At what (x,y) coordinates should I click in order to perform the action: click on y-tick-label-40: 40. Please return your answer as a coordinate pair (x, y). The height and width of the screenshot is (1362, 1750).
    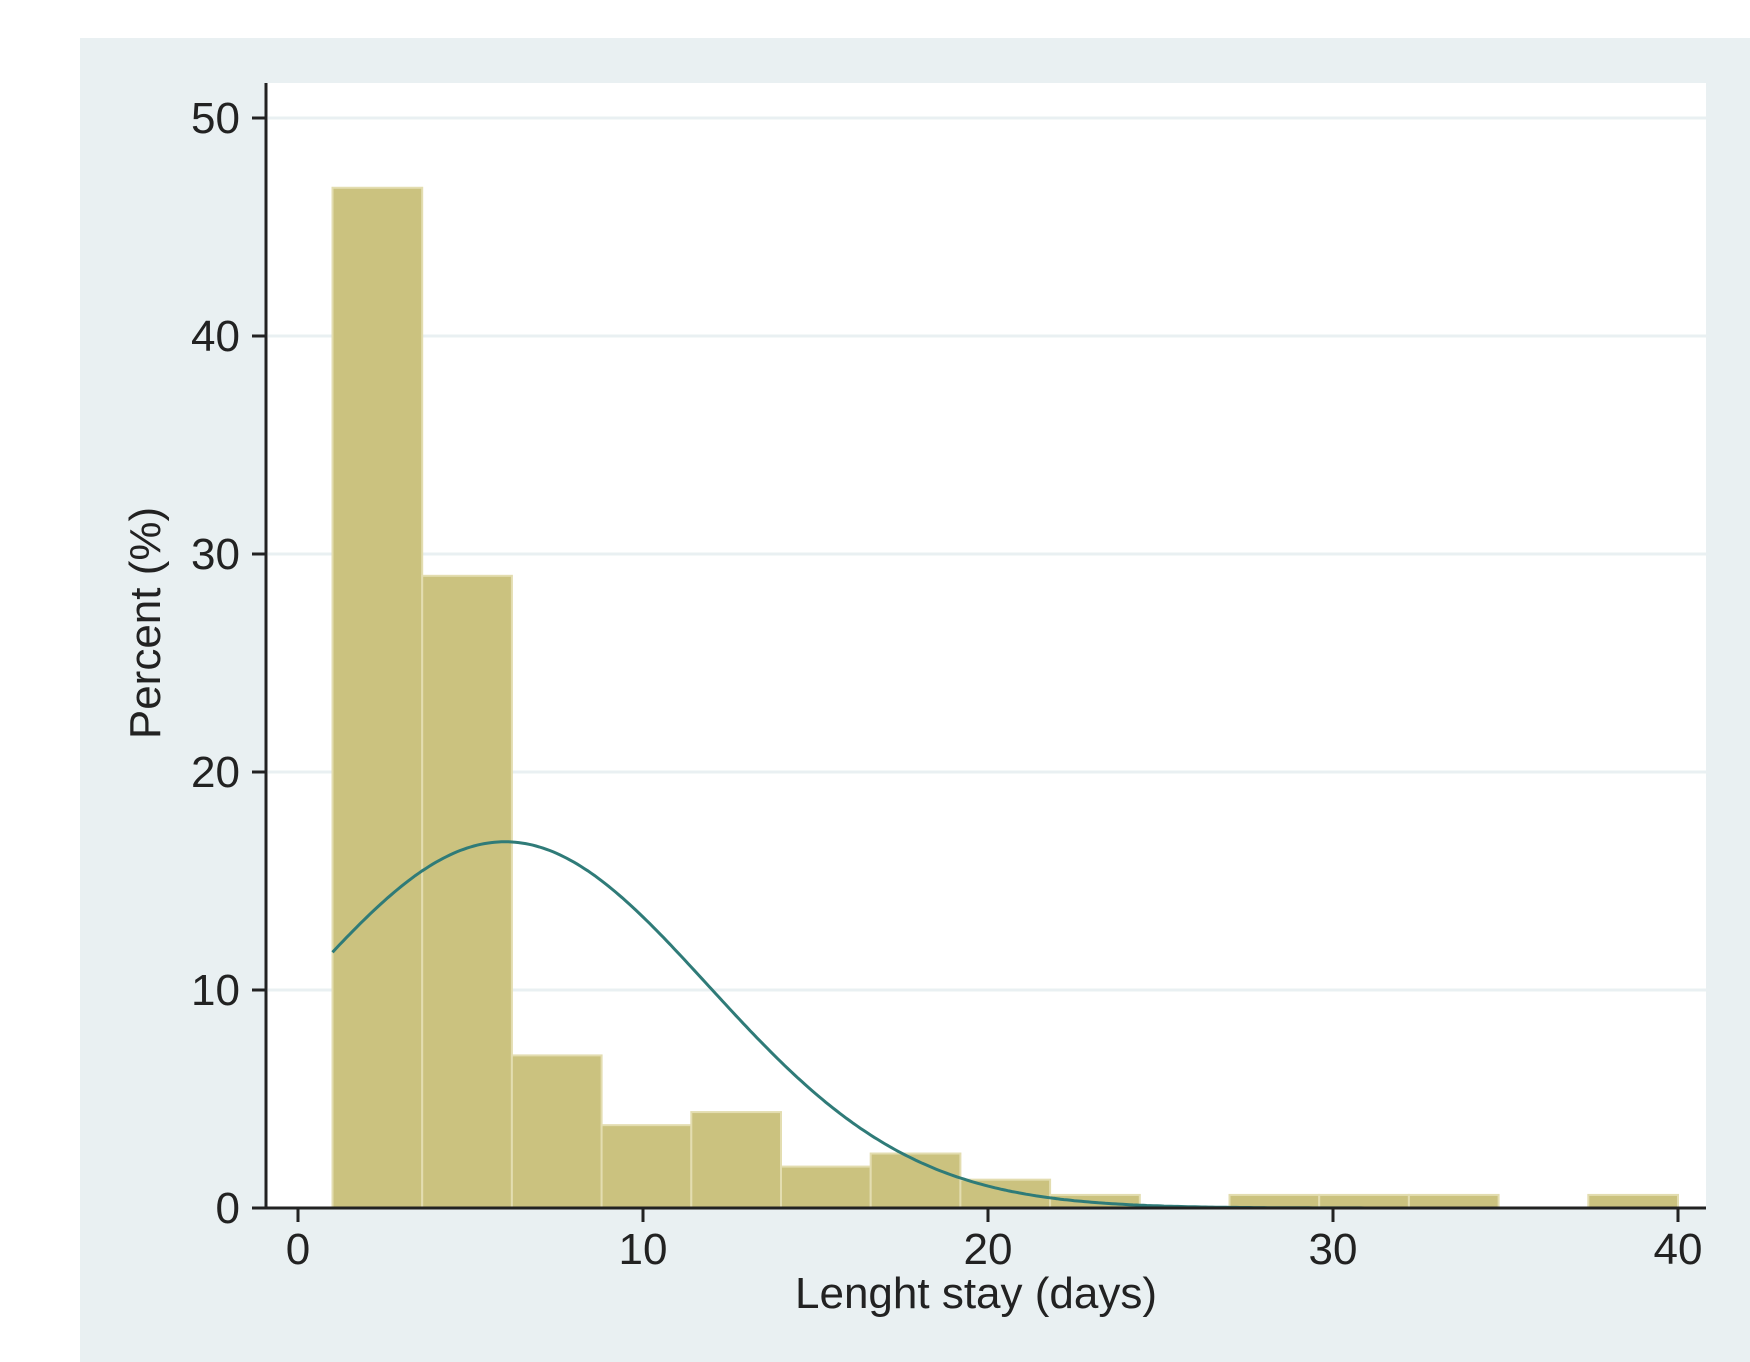
    Looking at the image, I should click on (215, 336).